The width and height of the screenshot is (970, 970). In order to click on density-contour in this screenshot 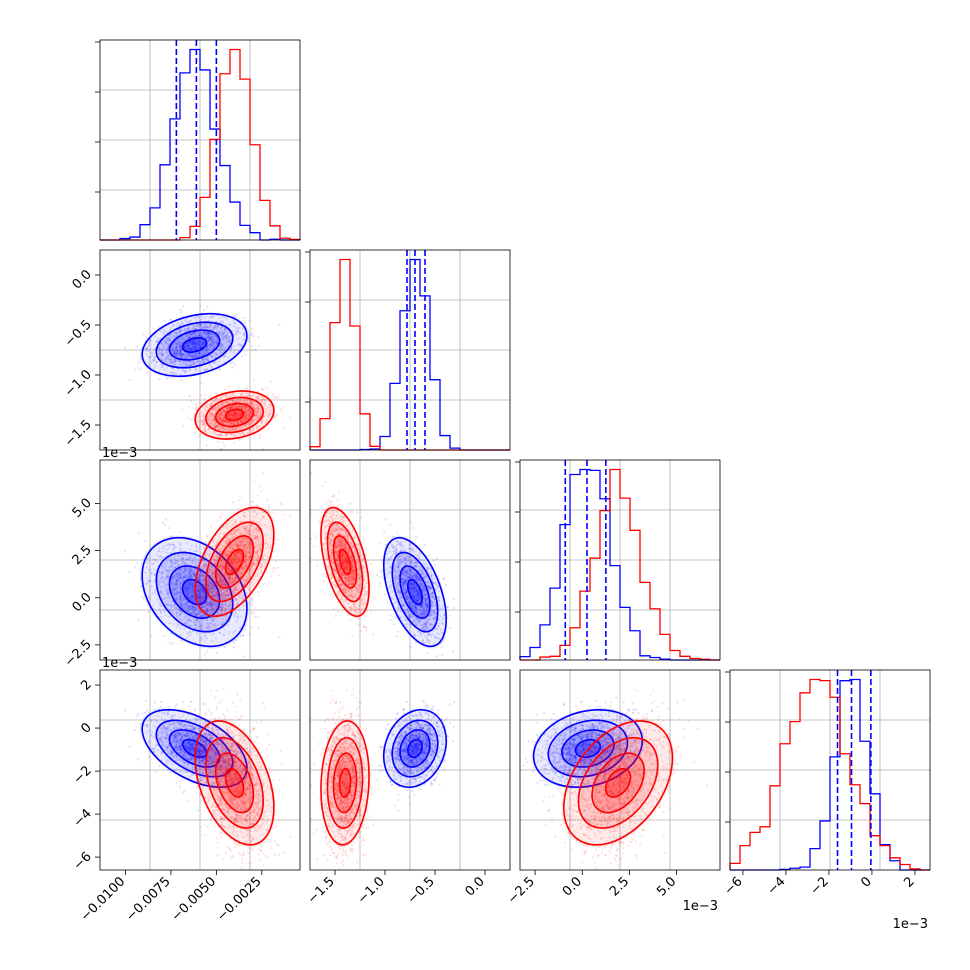, I will do `click(194, 344)`.